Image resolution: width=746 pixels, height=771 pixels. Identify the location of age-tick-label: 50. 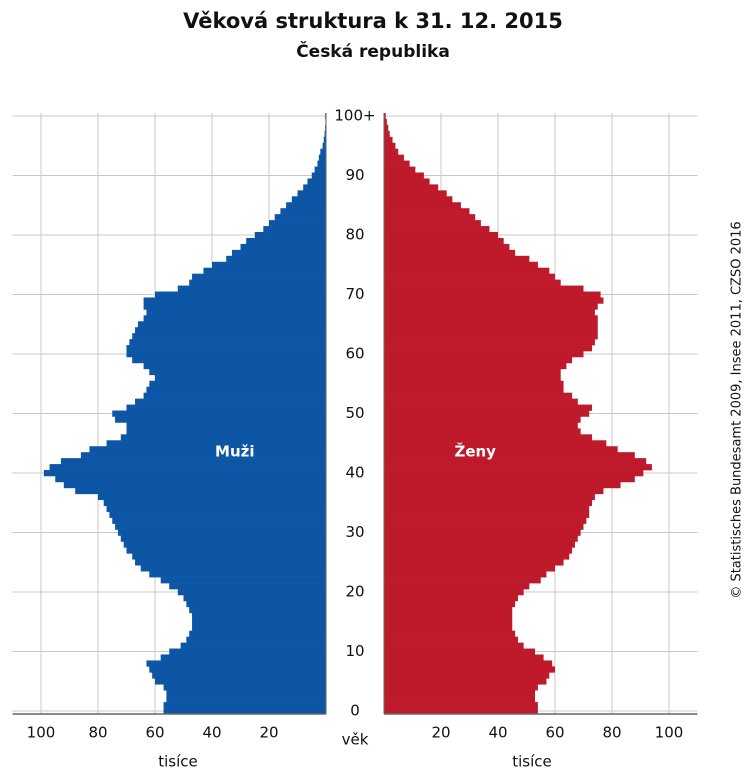
(354, 413).